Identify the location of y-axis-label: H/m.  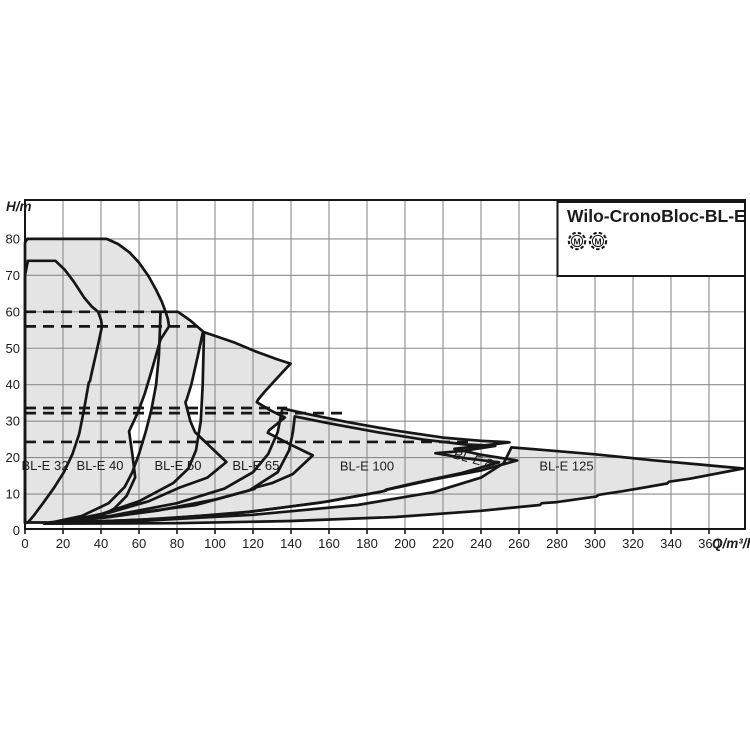
(19, 206).